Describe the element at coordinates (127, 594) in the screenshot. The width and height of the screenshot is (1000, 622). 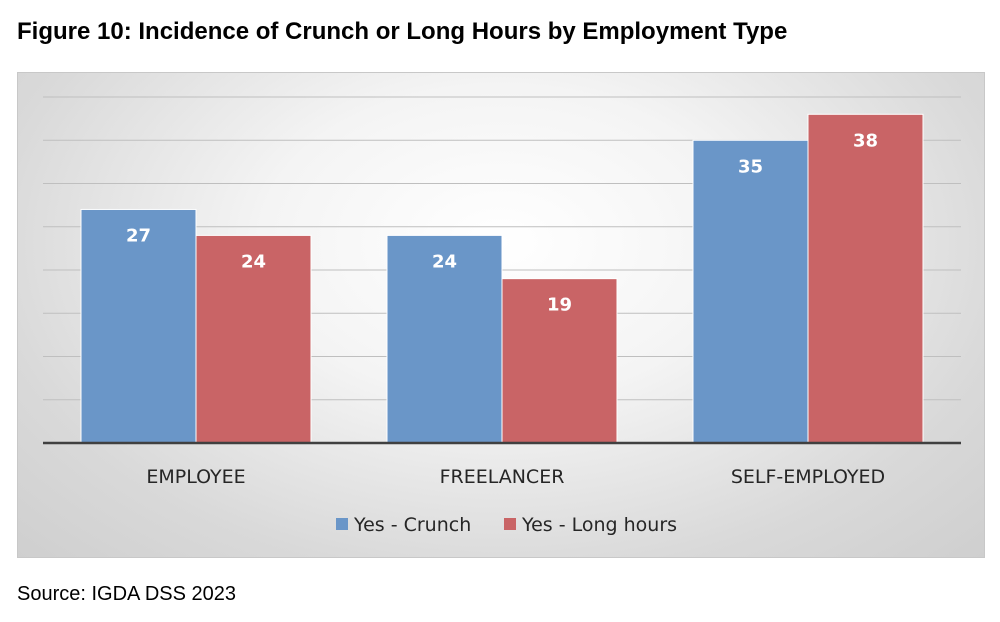
I see `source-note: Source: IGDA DSS 2023` at that location.